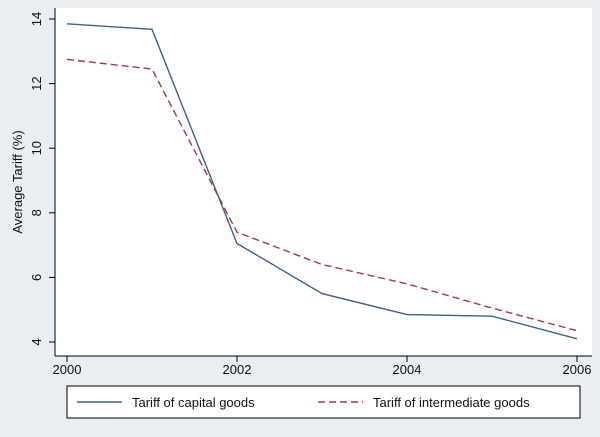 This screenshot has height=437, width=600. I want to click on legend-label-2: Tariff of intermediate goods, so click(451, 402).